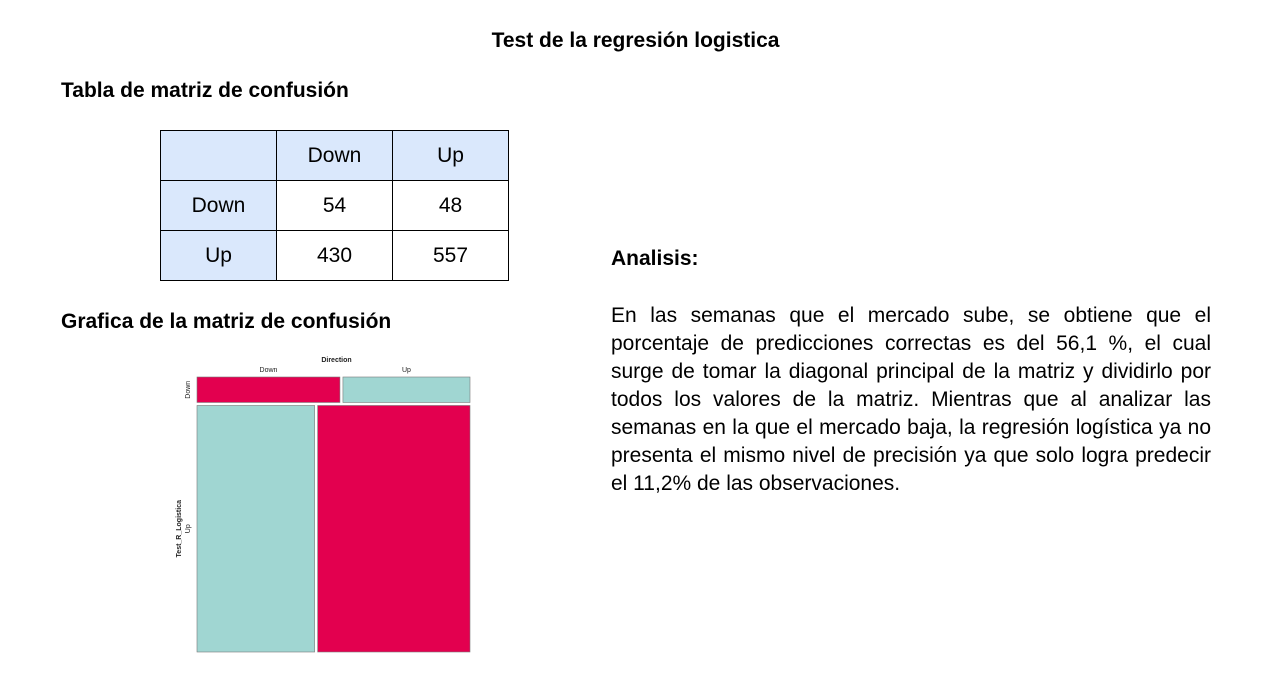  I want to click on col-header-down: Down, so click(334, 155).